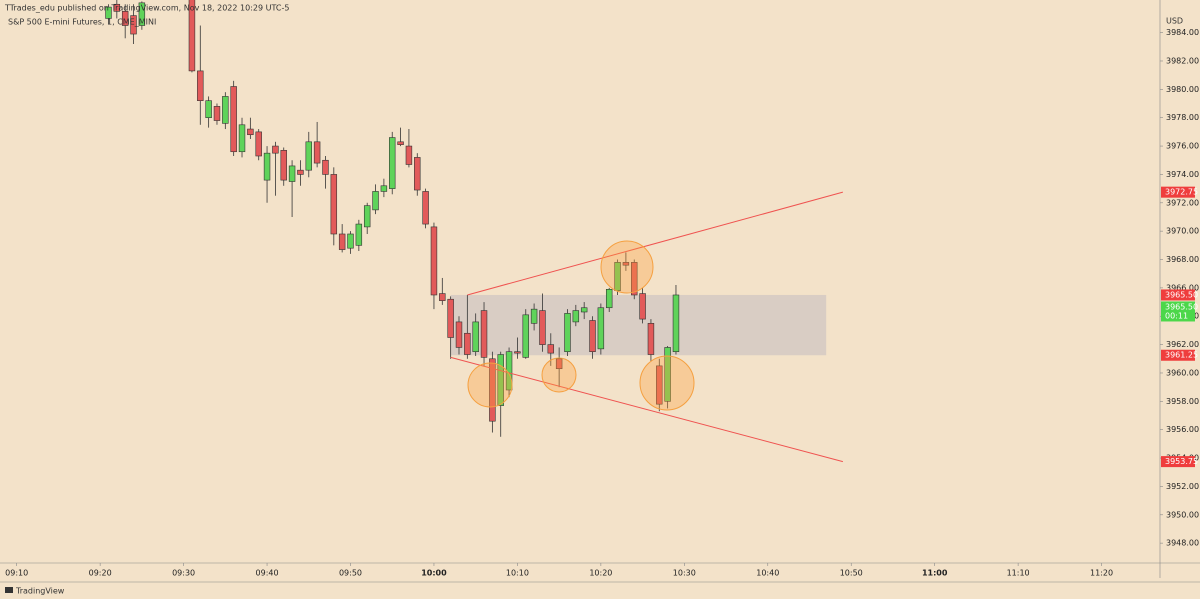  I want to click on x-tick-label: 09:50, so click(350, 573).